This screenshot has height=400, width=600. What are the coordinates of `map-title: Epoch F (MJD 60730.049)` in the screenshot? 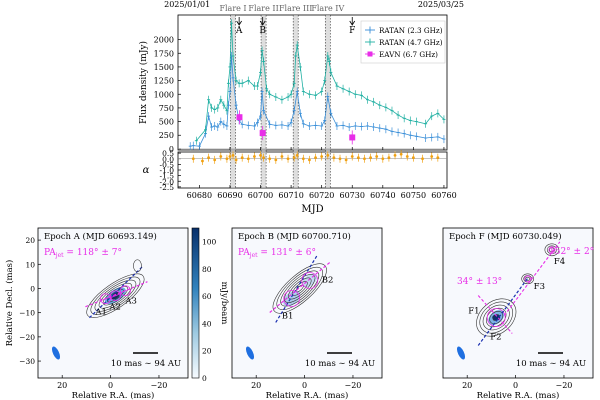 It's located at (505, 236).